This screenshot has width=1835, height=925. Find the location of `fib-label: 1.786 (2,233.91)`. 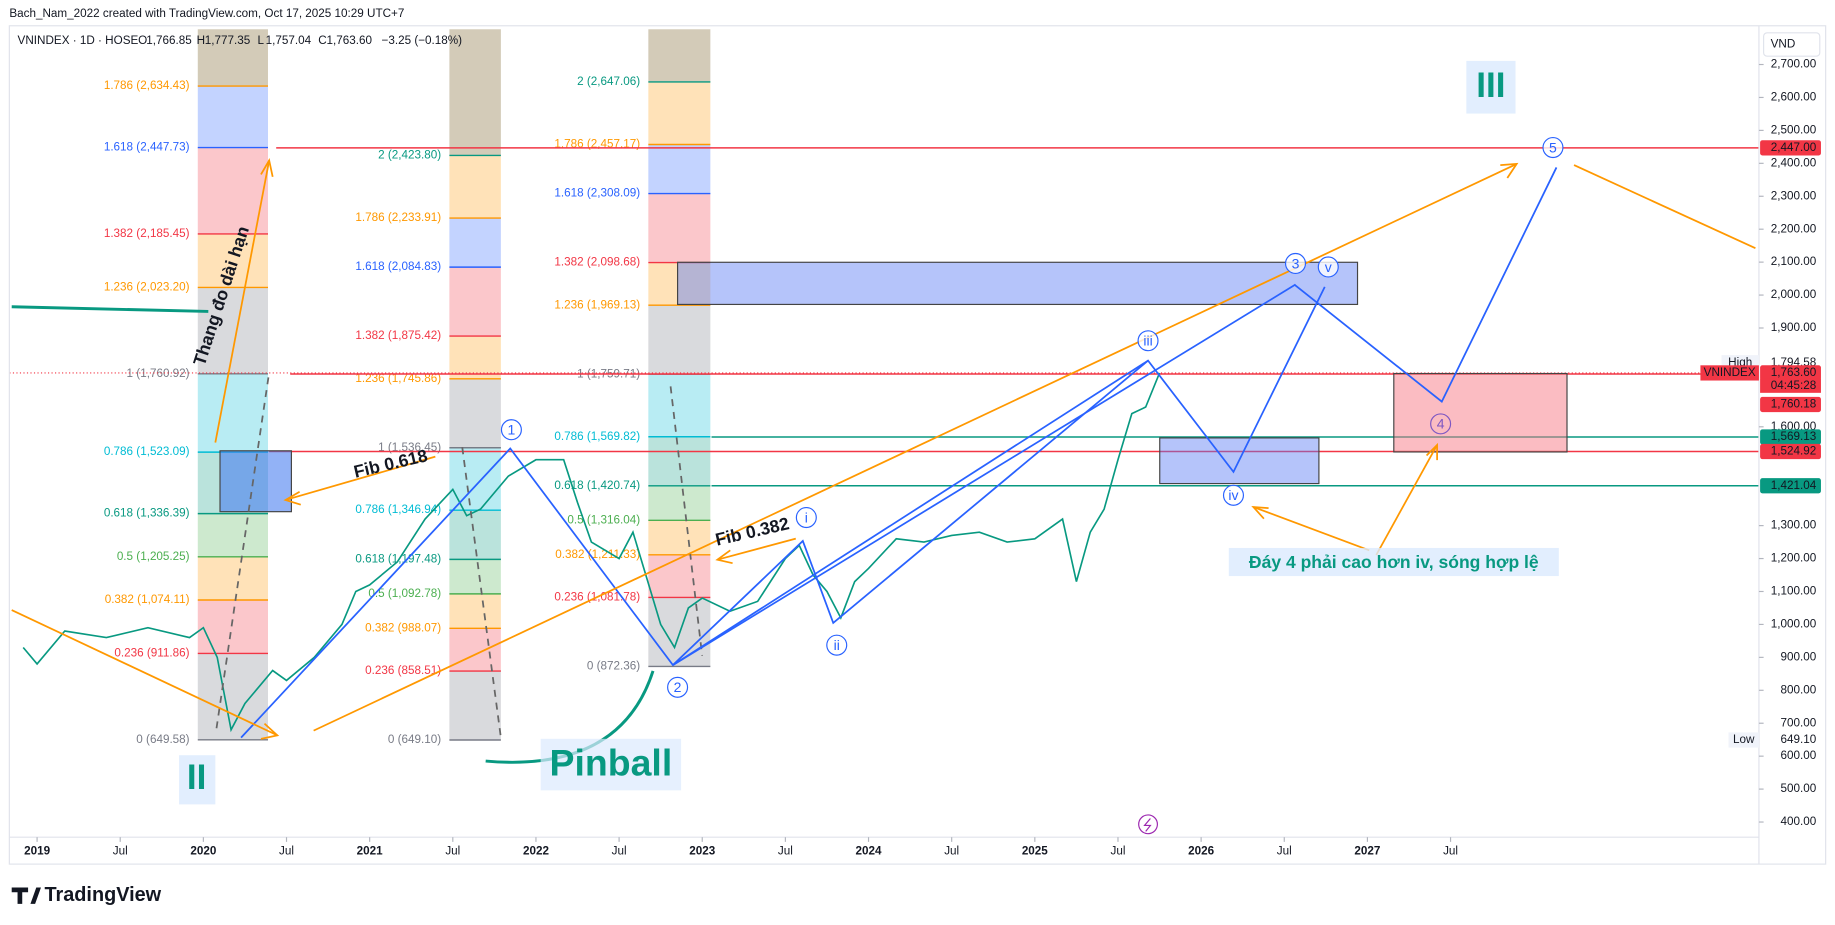

fib-label: 1.786 (2,233.91) is located at coordinates (398, 217).